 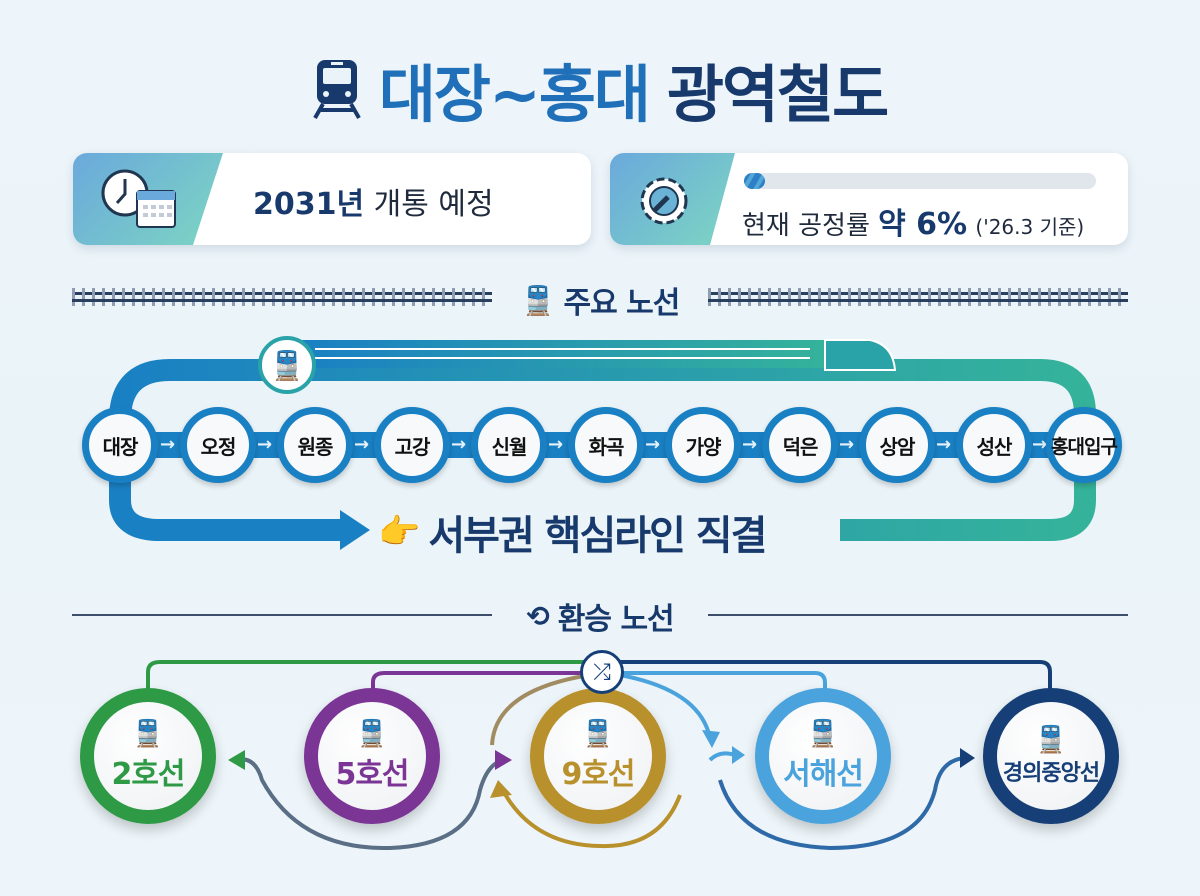 I want to click on progress-fill, so click(x=755, y=181).